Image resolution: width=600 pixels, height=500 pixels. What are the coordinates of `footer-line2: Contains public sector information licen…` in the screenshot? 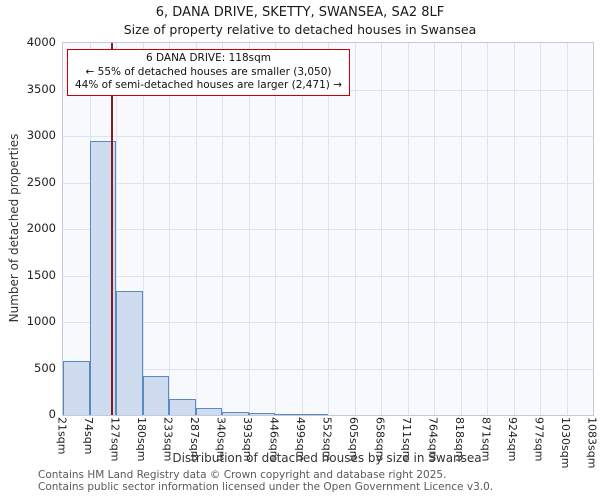 It's located at (266, 487).